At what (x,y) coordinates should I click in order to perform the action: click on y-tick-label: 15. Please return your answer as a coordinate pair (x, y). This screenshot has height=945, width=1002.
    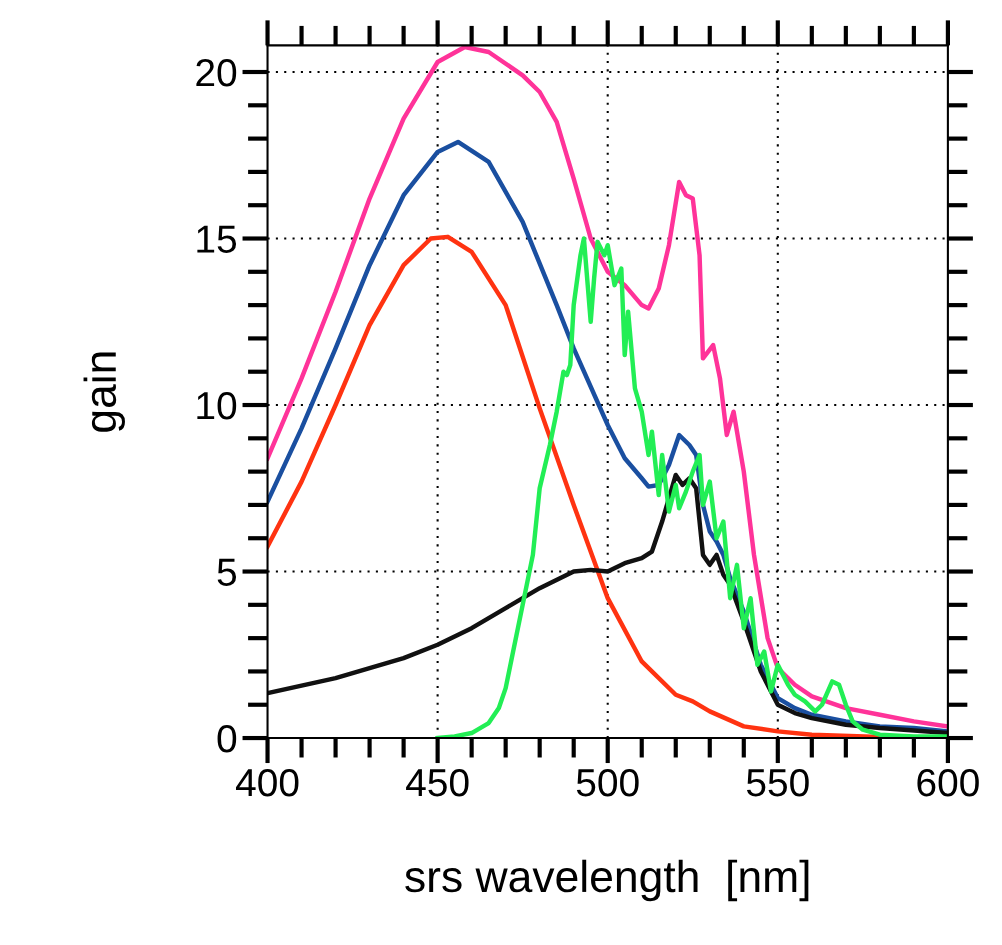
    Looking at the image, I should click on (217, 239).